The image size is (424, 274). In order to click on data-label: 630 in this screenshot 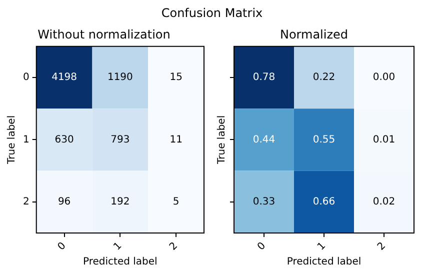, I will do `click(64, 140)`.